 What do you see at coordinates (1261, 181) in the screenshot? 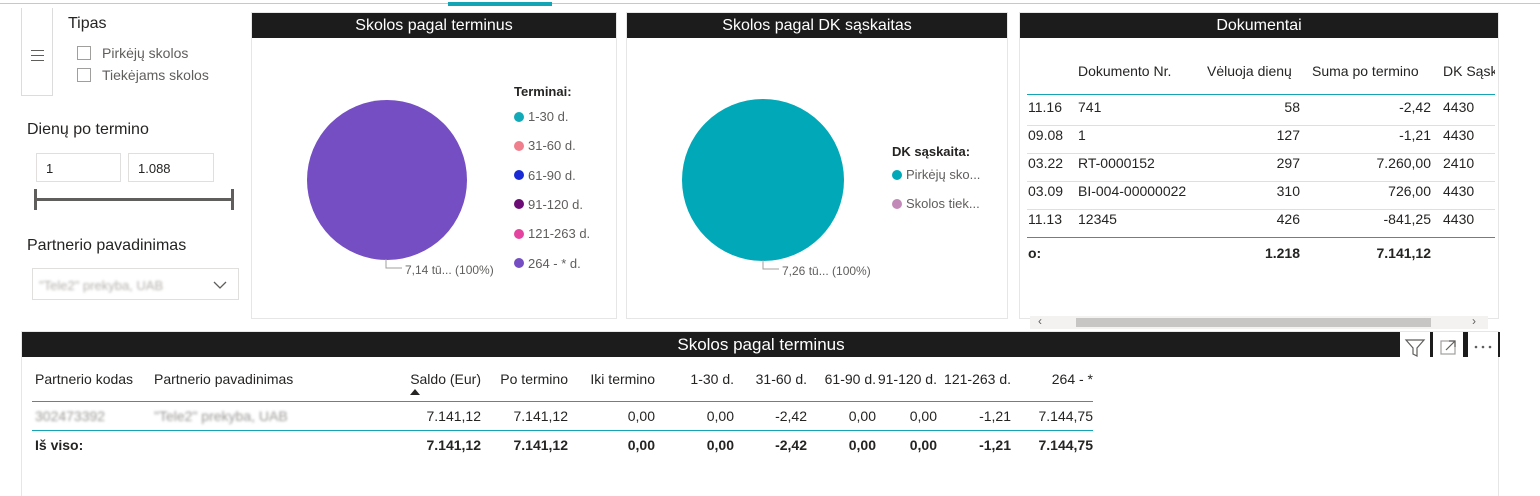
I see `row-divider` at bounding box center [1261, 181].